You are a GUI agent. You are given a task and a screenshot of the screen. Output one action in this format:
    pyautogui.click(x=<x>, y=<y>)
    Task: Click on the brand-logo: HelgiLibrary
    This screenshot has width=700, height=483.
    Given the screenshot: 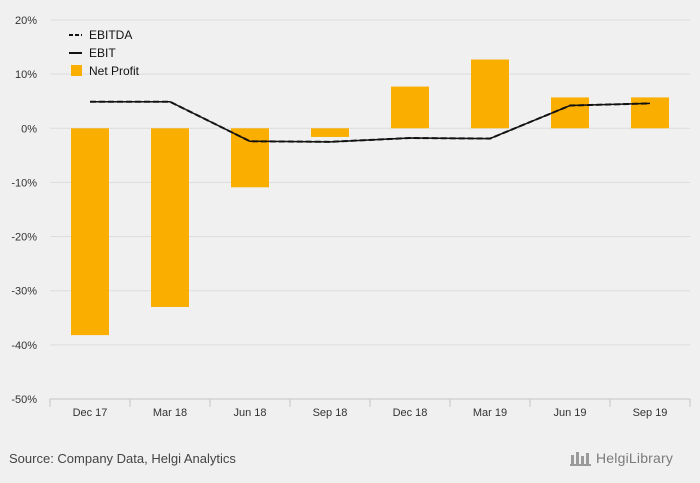 What is the action you would take?
    pyautogui.click(x=621, y=458)
    